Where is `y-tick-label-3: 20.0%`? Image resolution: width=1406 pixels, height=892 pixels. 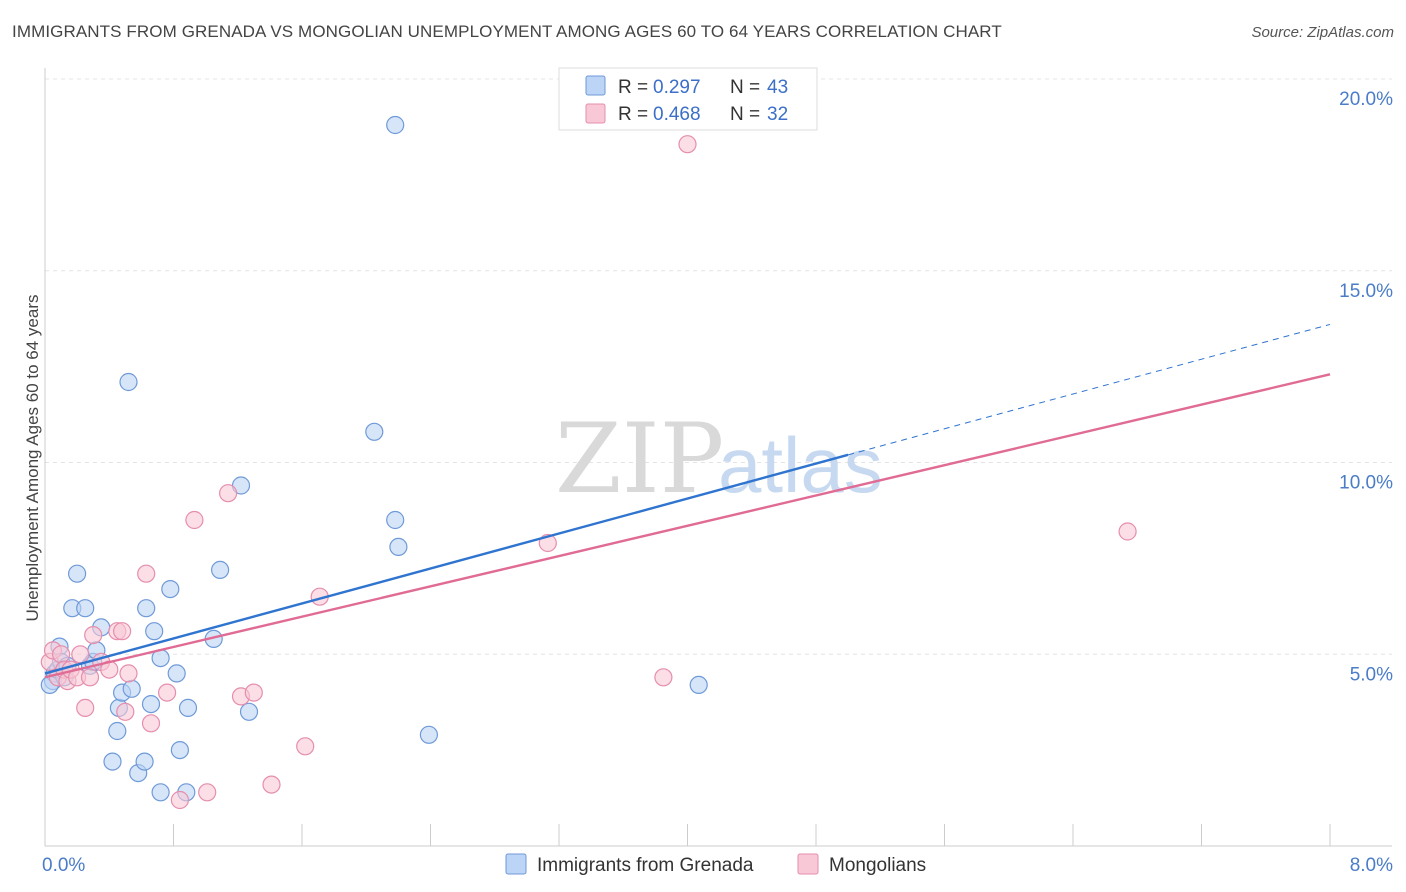
y-tick-label-3: 20.0% is located at coordinates (1366, 99).